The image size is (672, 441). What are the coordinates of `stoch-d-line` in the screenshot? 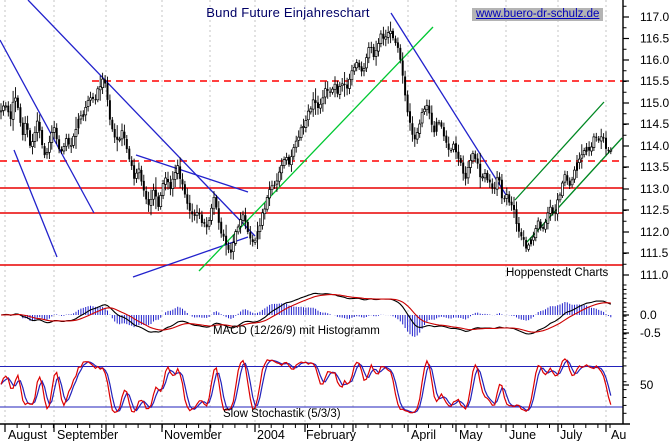 It's located at (306, 386).